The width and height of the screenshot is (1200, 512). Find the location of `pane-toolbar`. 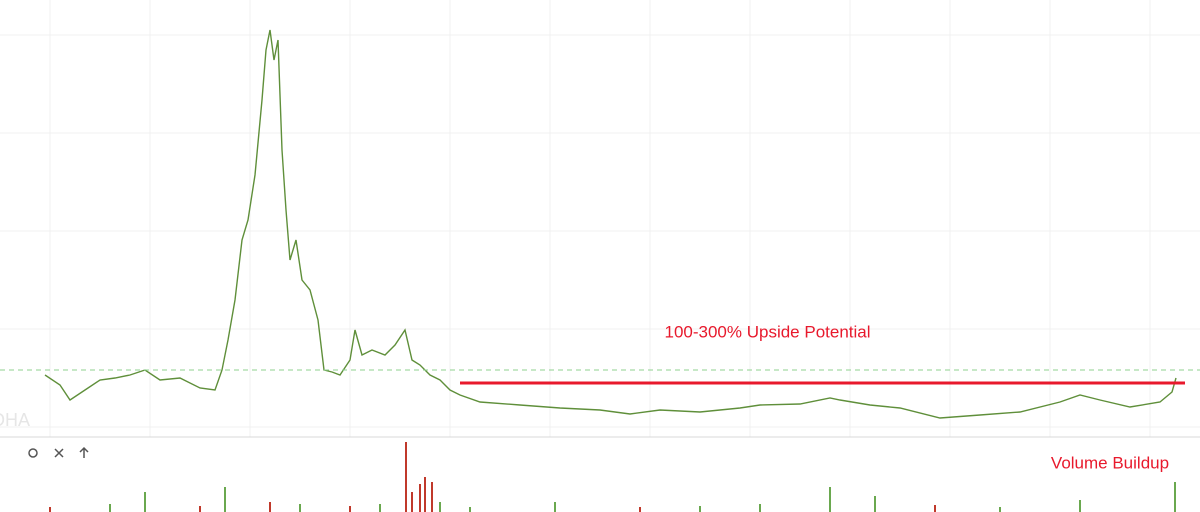

pane-toolbar is located at coordinates (58, 452).